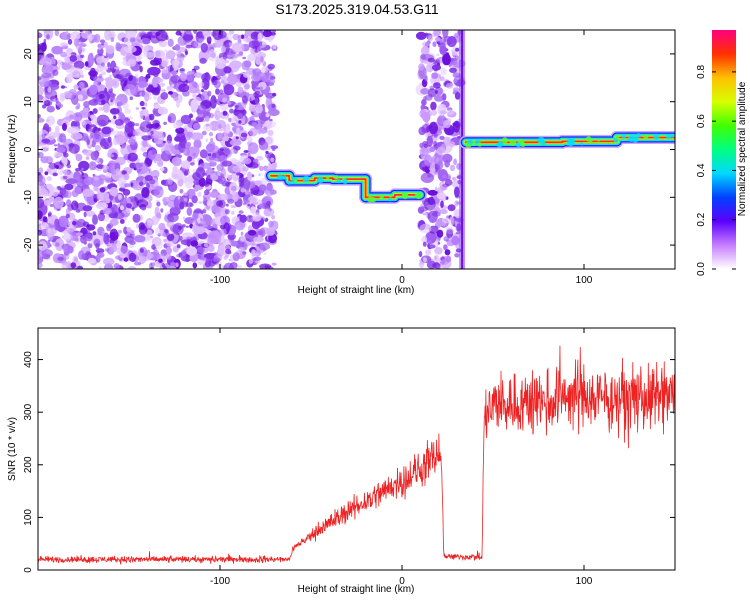 The height and width of the screenshot is (600, 750). I want to click on y-tick-label: 400, so click(28, 359).